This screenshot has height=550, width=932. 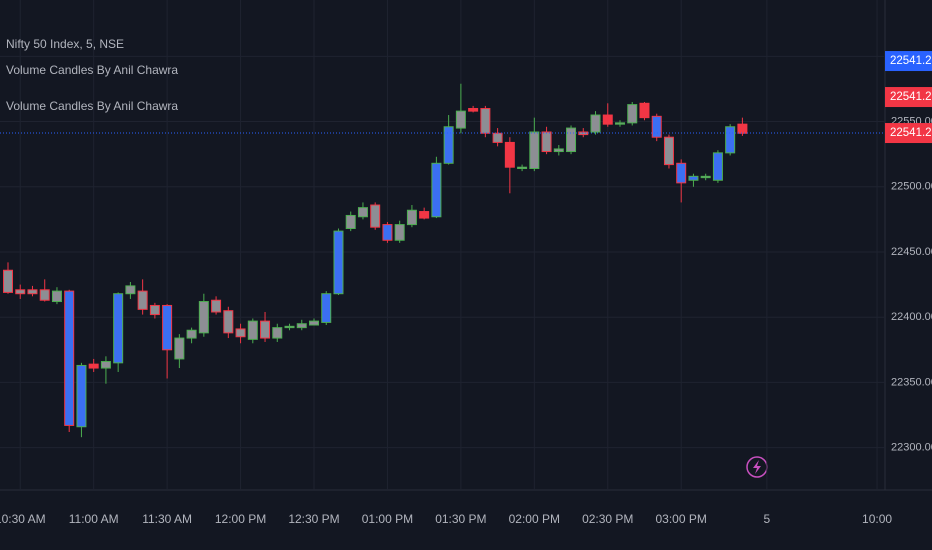 What do you see at coordinates (757, 467) in the screenshot?
I see `alert-bolt` at bounding box center [757, 467].